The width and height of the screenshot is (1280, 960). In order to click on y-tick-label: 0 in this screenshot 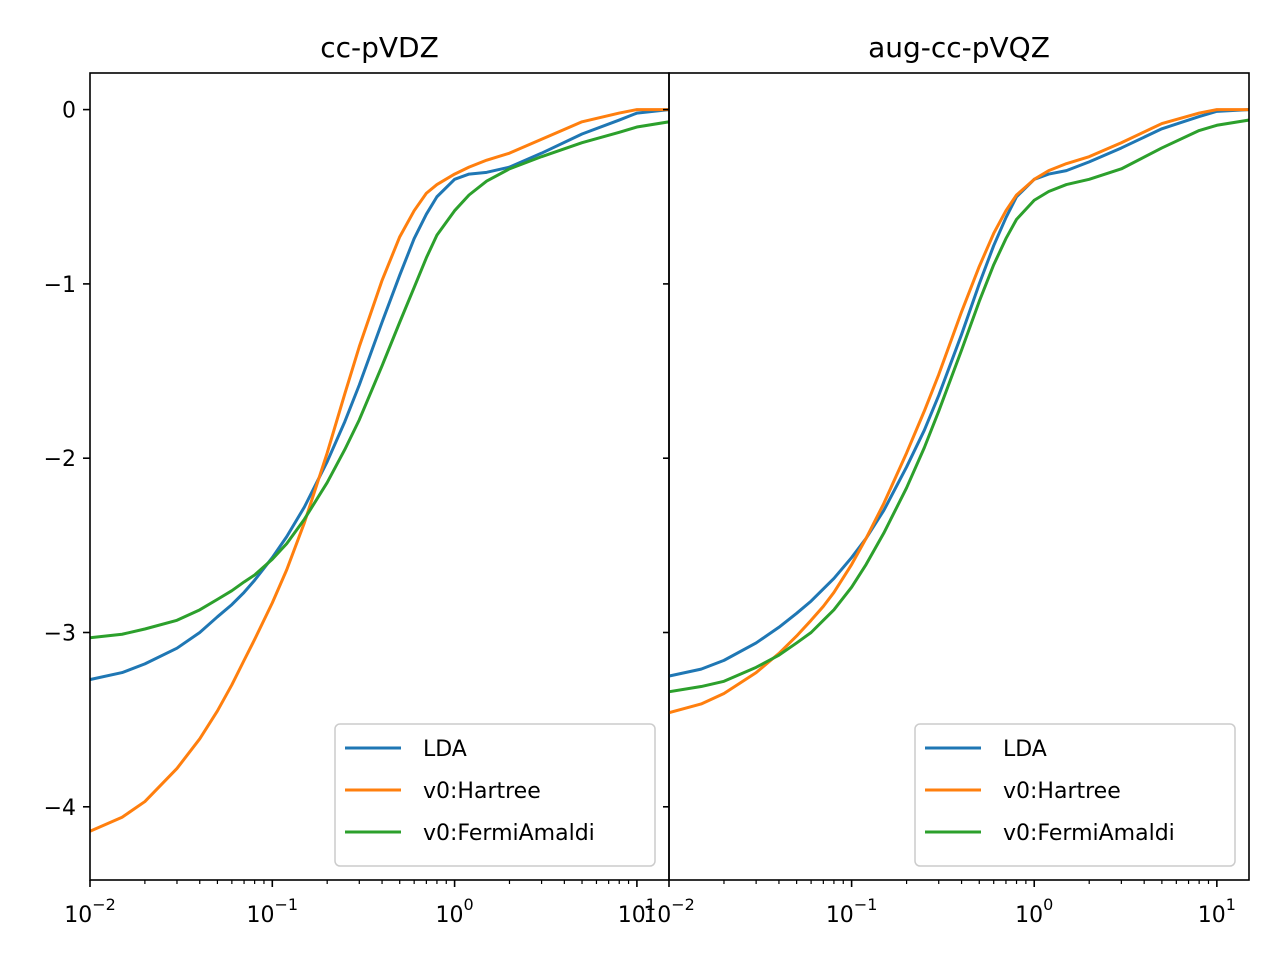, I will do `click(69, 111)`.